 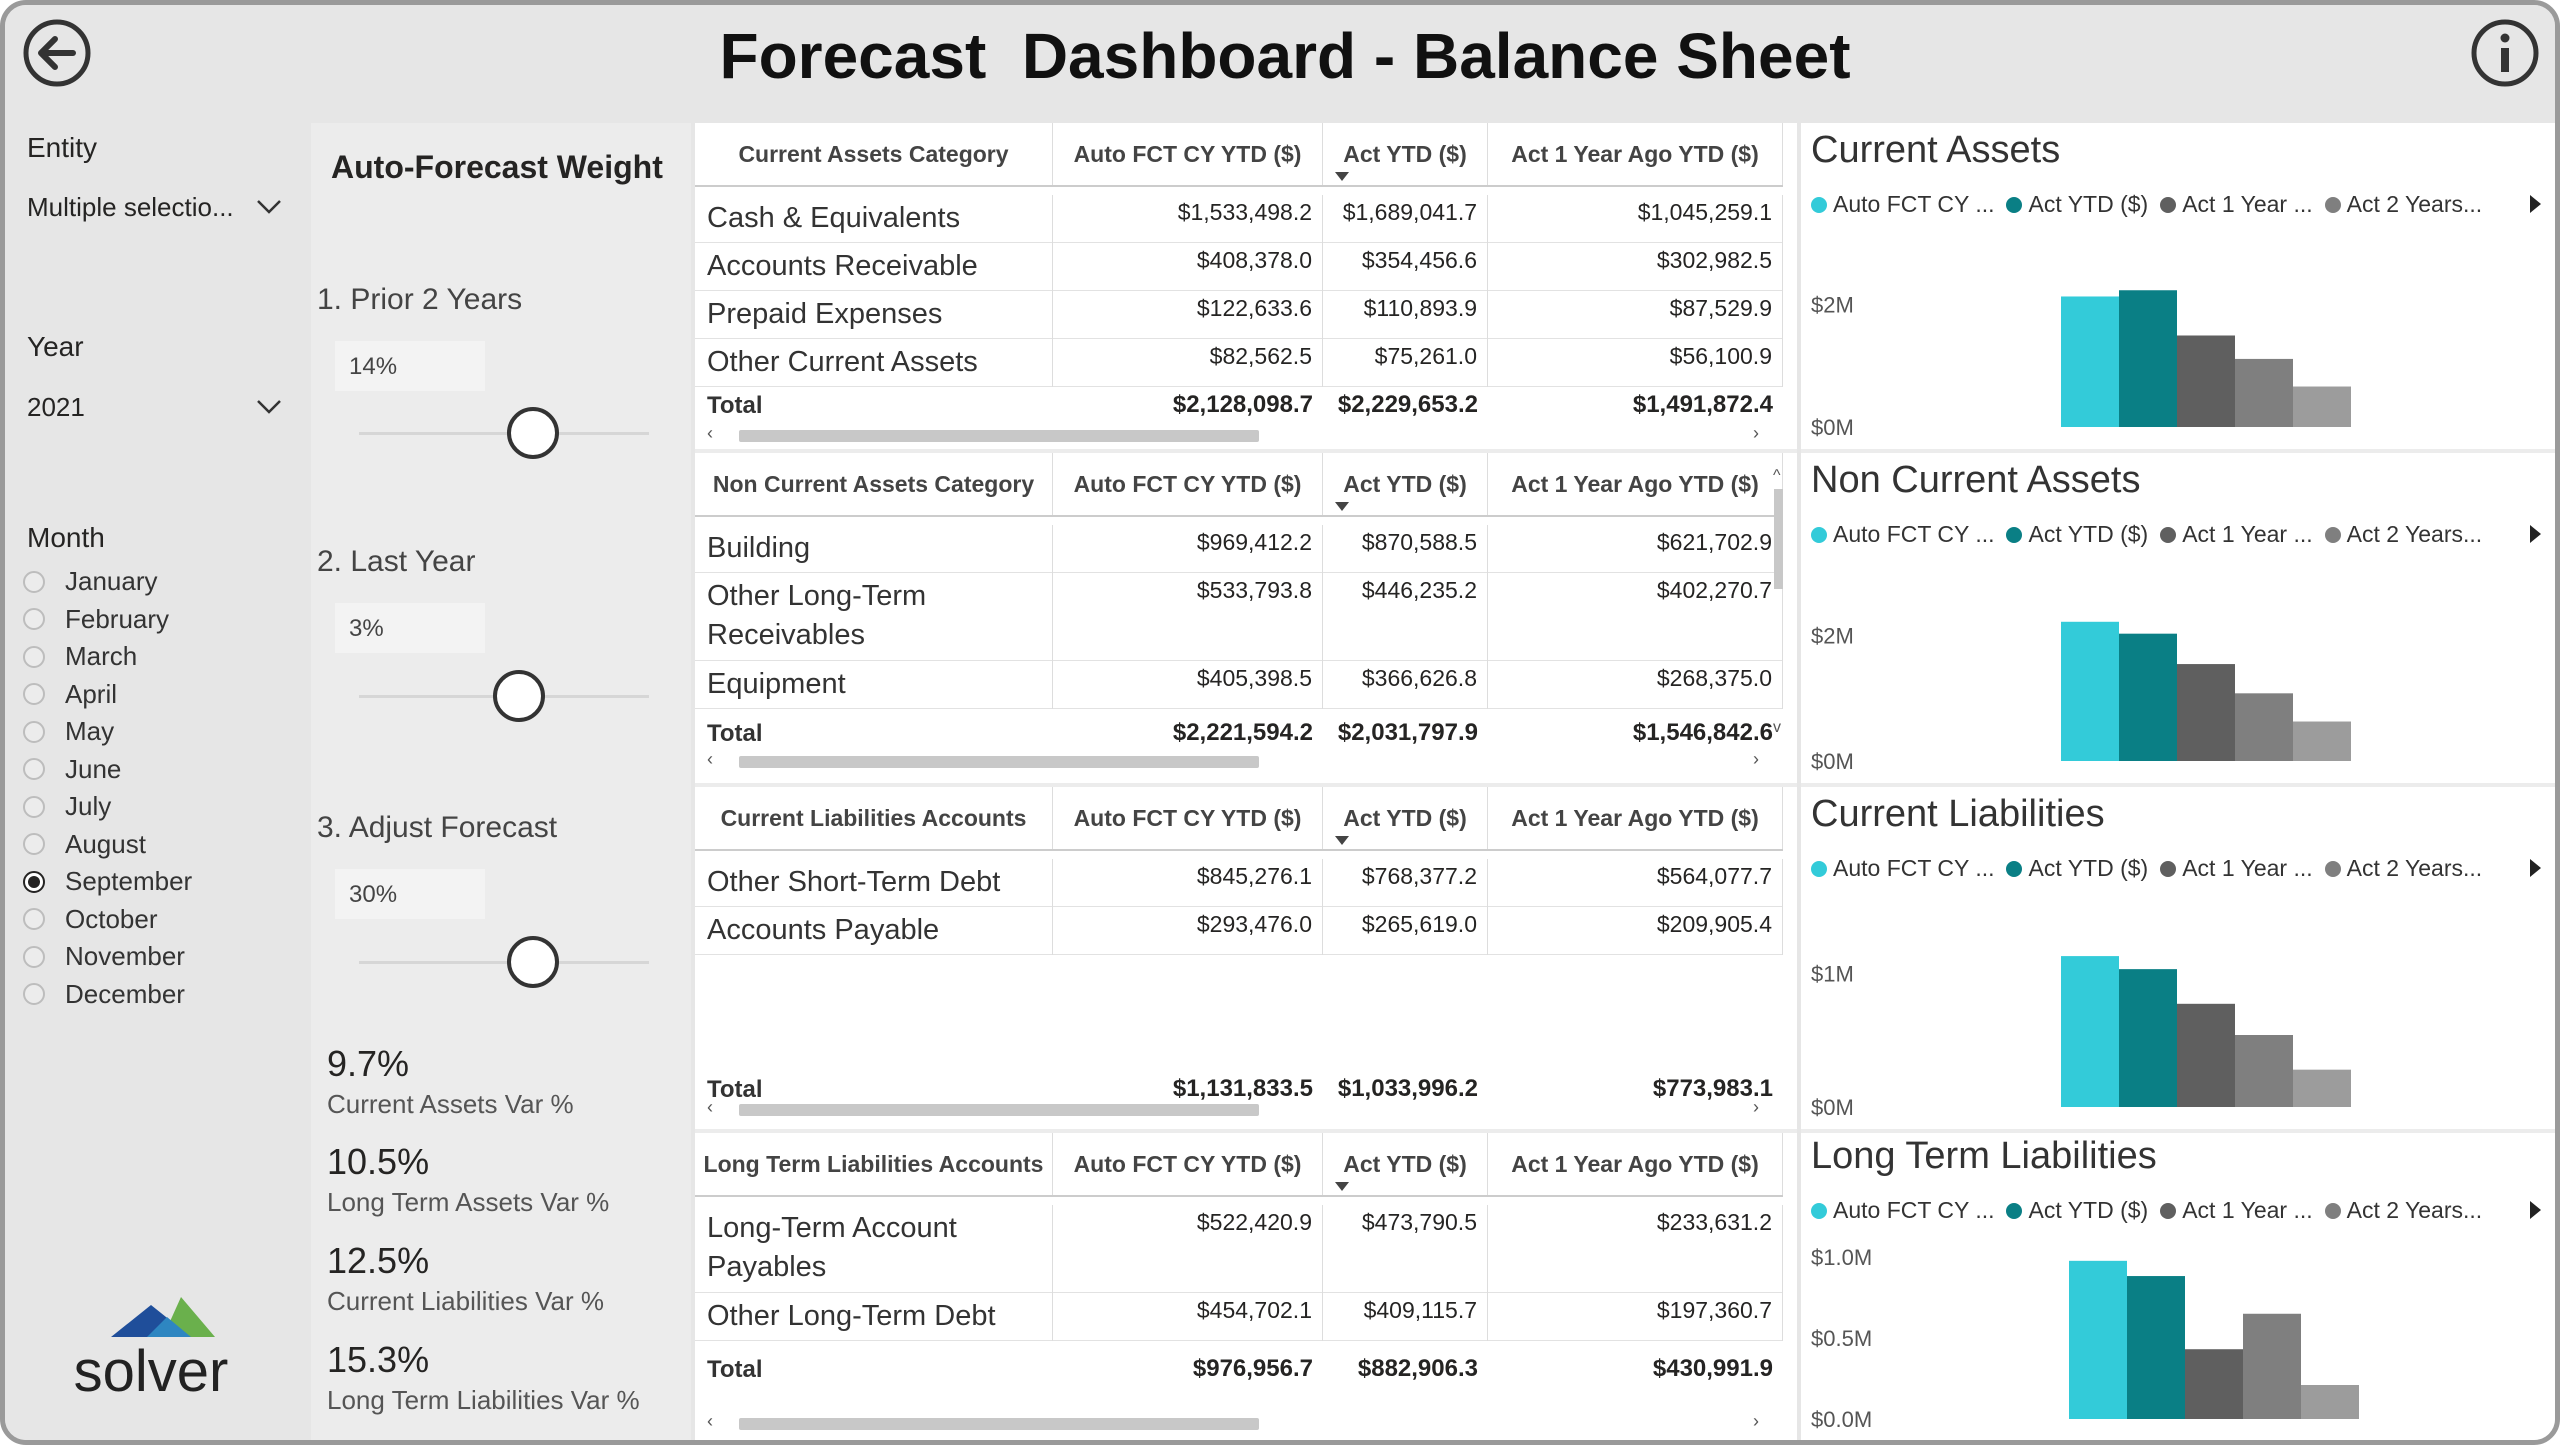 What do you see at coordinates (107, 582) in the screenshot?
I see `month-option-january: January` at bounding box center [107, 582].